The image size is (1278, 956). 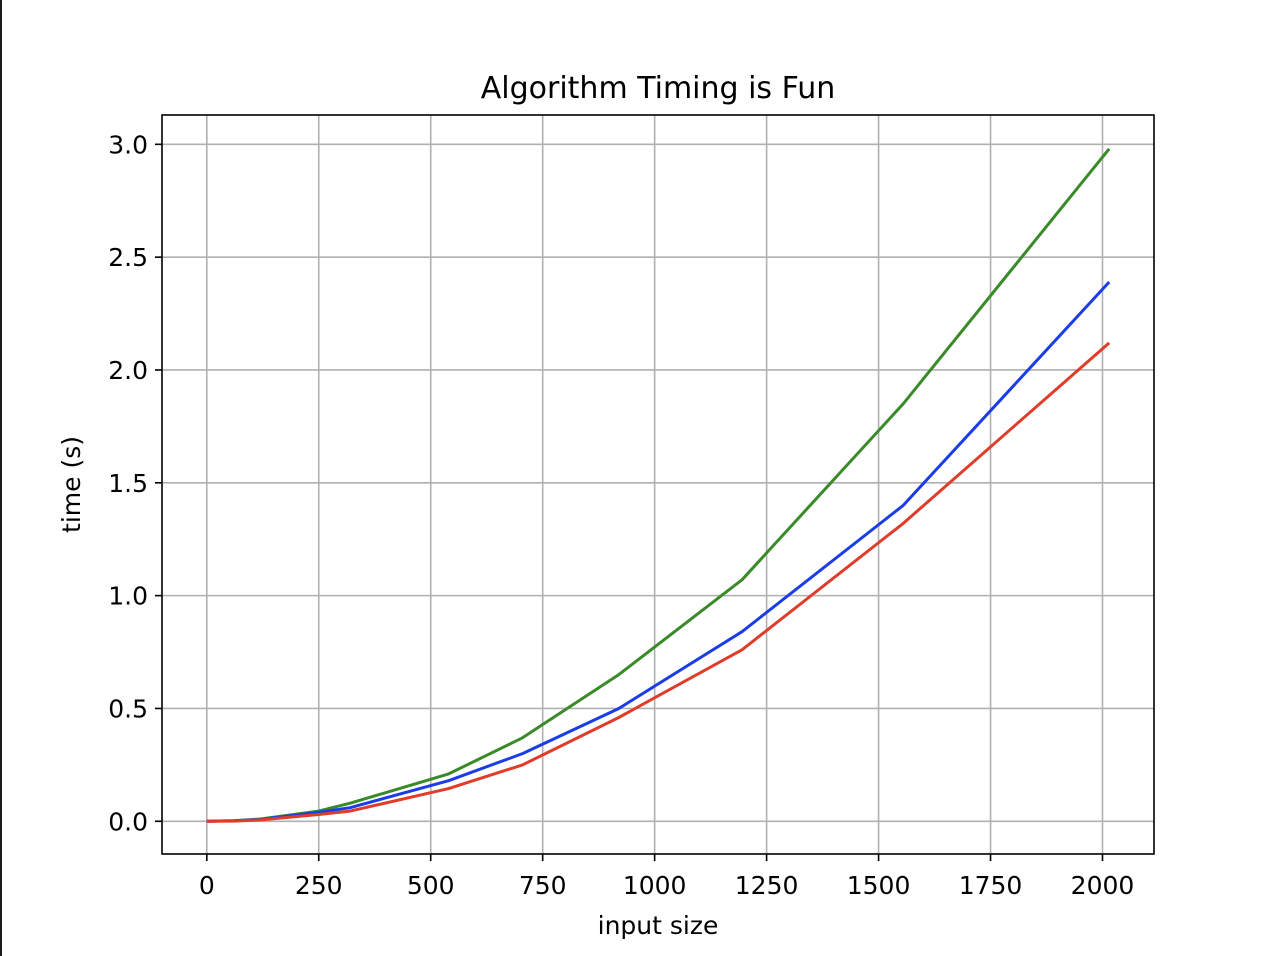 I want to click on y-axis-label: time (s), so click(x=71, y=484).